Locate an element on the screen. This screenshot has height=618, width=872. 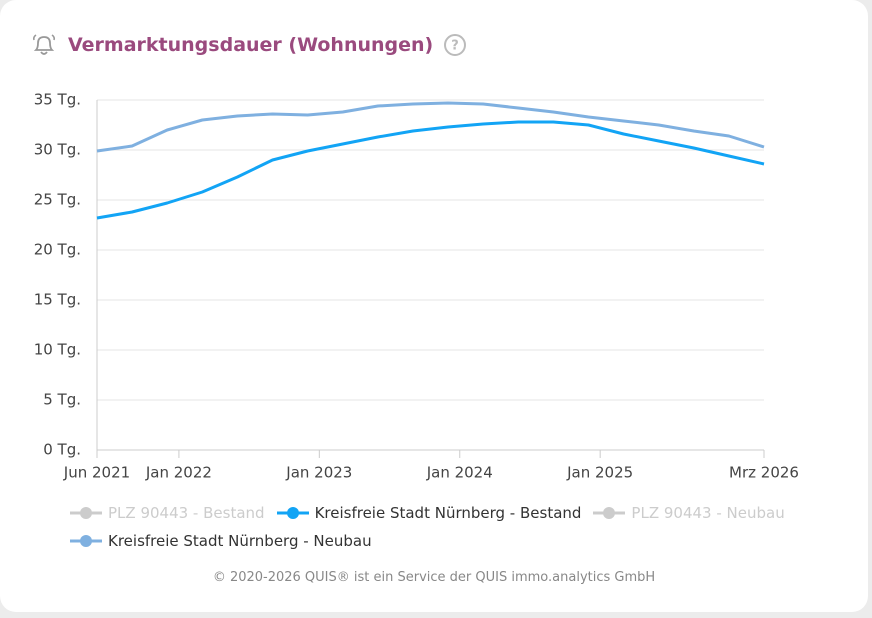
legend-item: PLZ 90443 - Bestand is located at coordinates (167, 513).